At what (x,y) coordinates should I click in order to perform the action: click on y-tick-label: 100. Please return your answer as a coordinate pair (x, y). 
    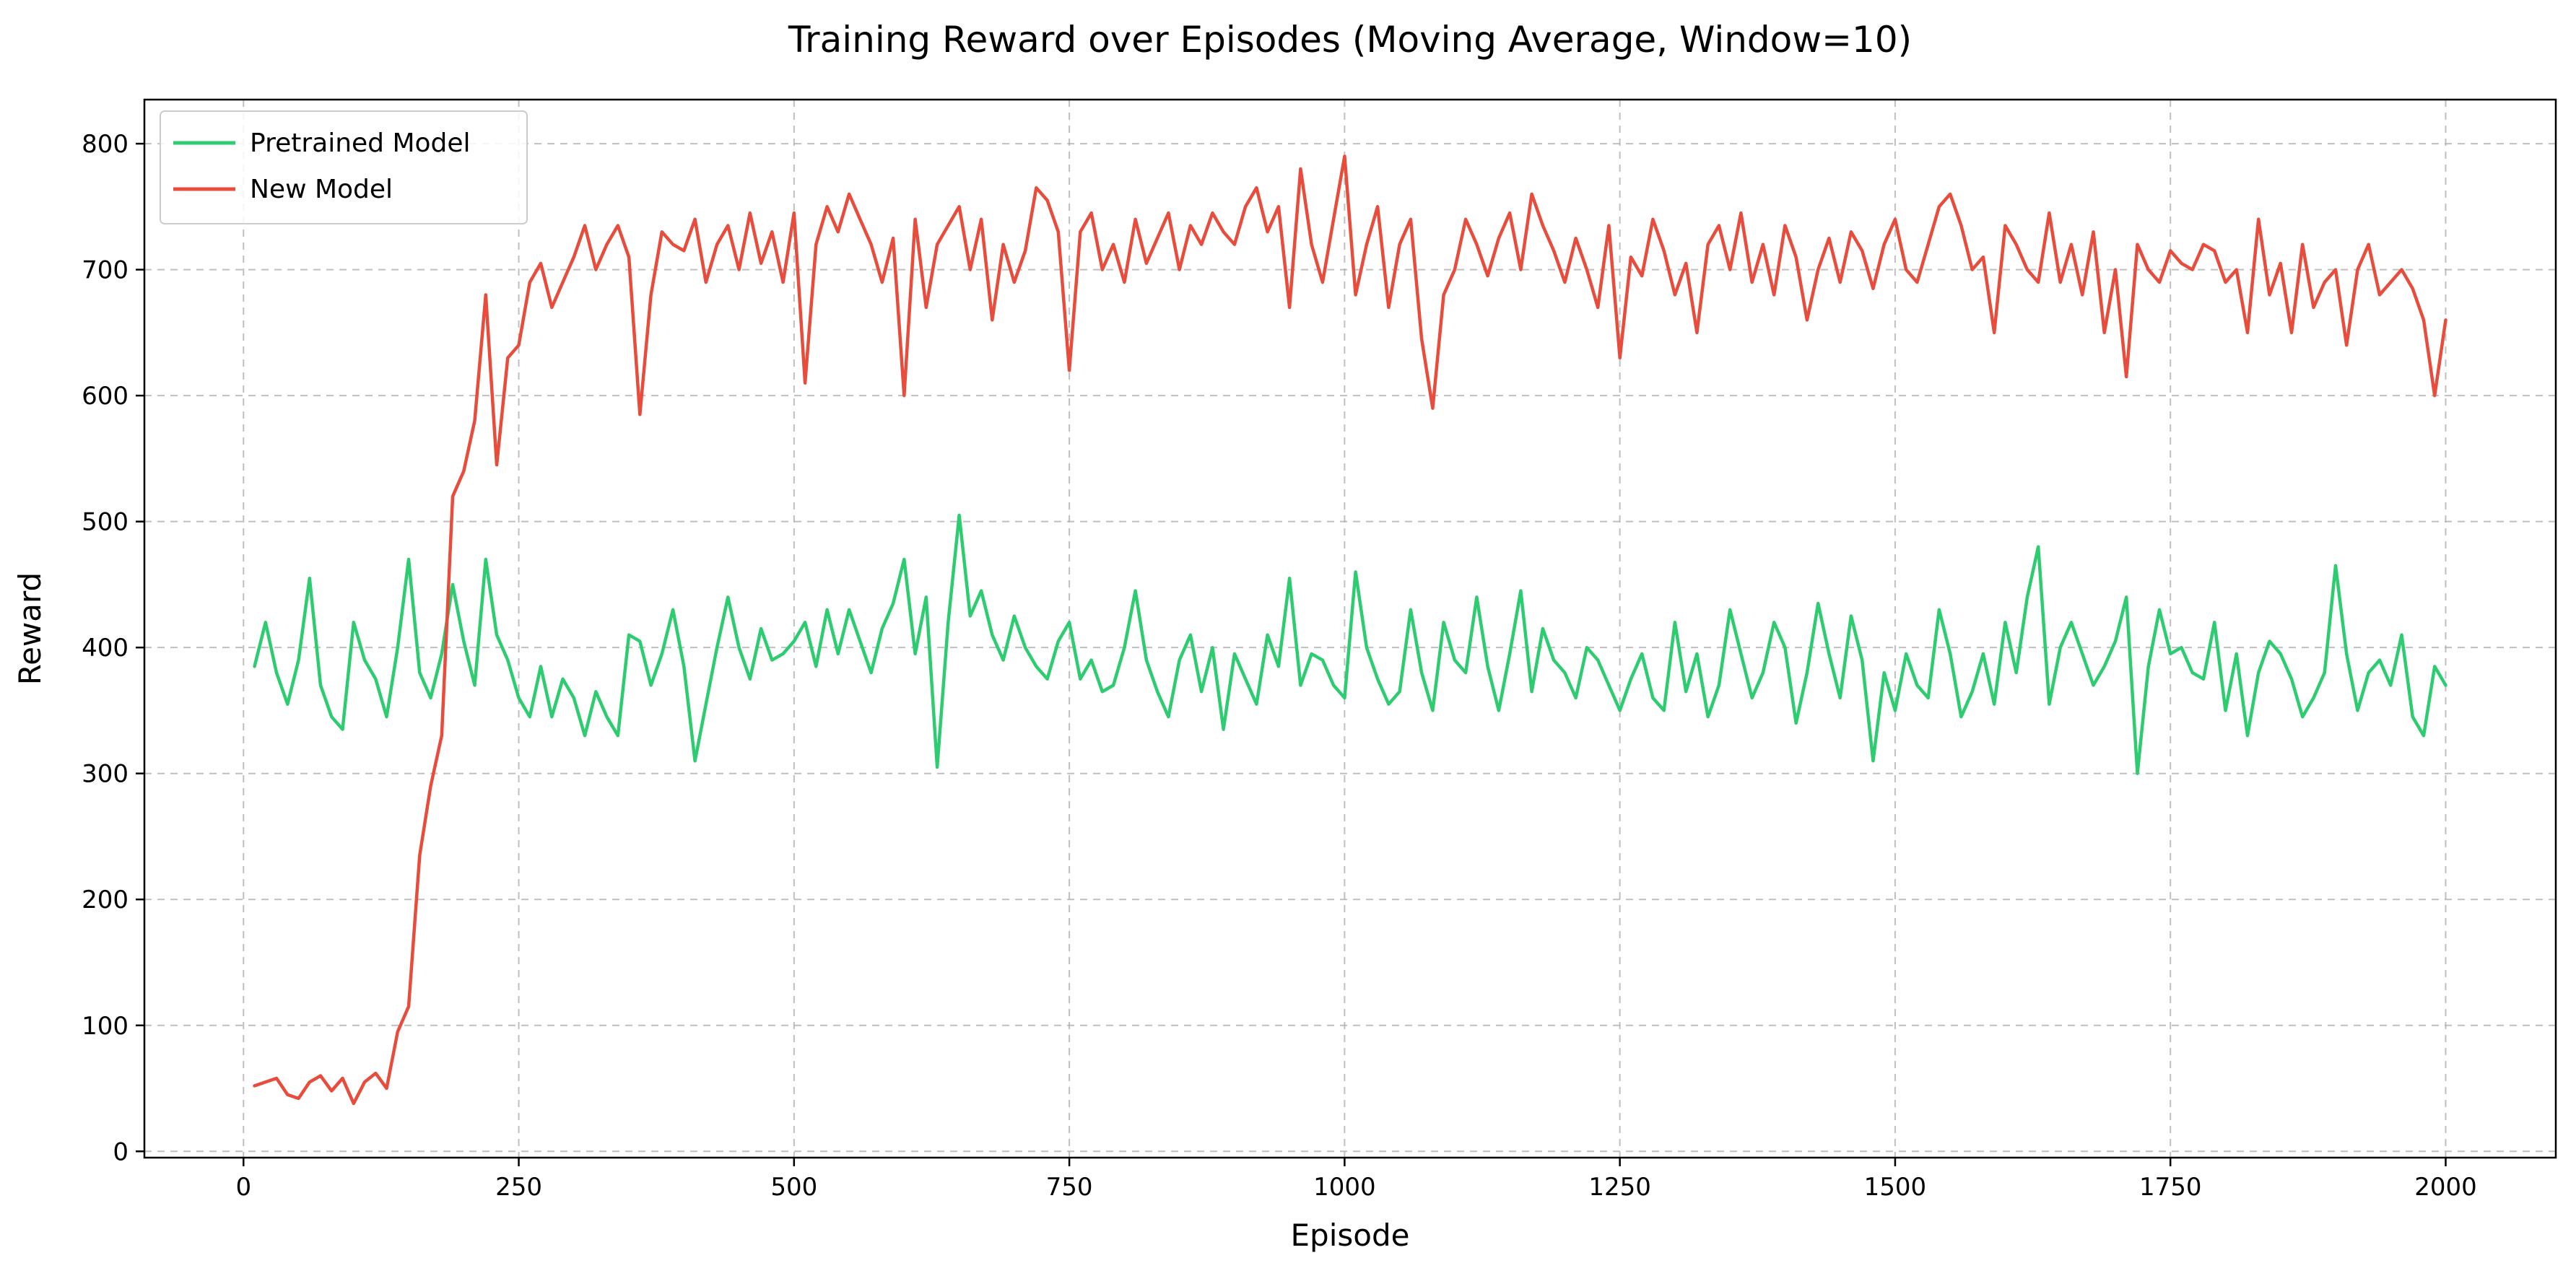
    Looking at the image, I should click on (105, 1026).